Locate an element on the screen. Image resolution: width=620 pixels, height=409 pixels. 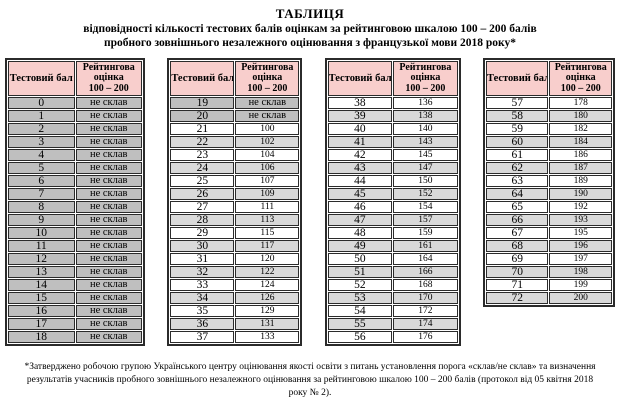
table-row: 49 161 is located at coordinates (392, 246).